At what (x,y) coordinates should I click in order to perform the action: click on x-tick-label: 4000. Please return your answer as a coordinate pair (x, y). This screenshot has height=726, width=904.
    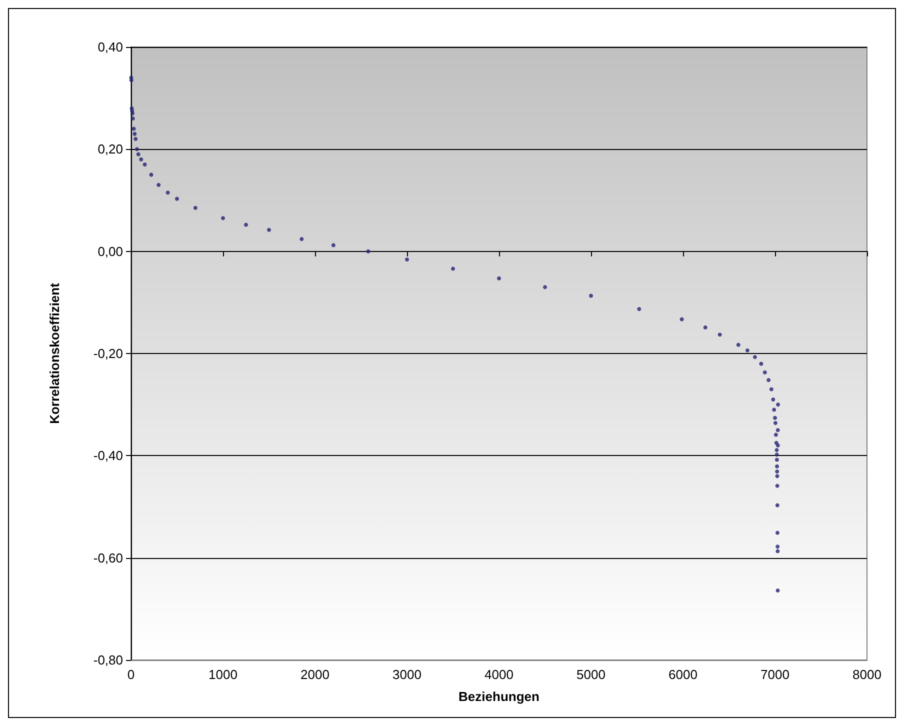
    Looking at the image, I should click on (499, 674).